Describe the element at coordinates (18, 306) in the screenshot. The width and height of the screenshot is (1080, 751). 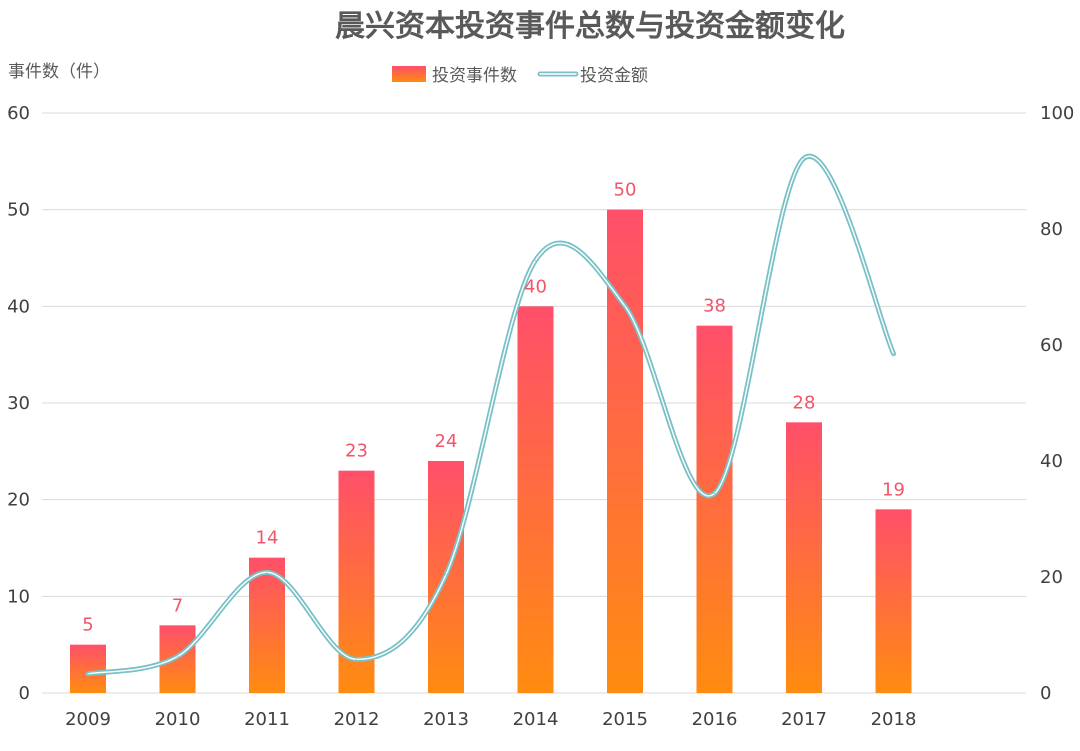
I see `left-tick-label: 40` at that location.